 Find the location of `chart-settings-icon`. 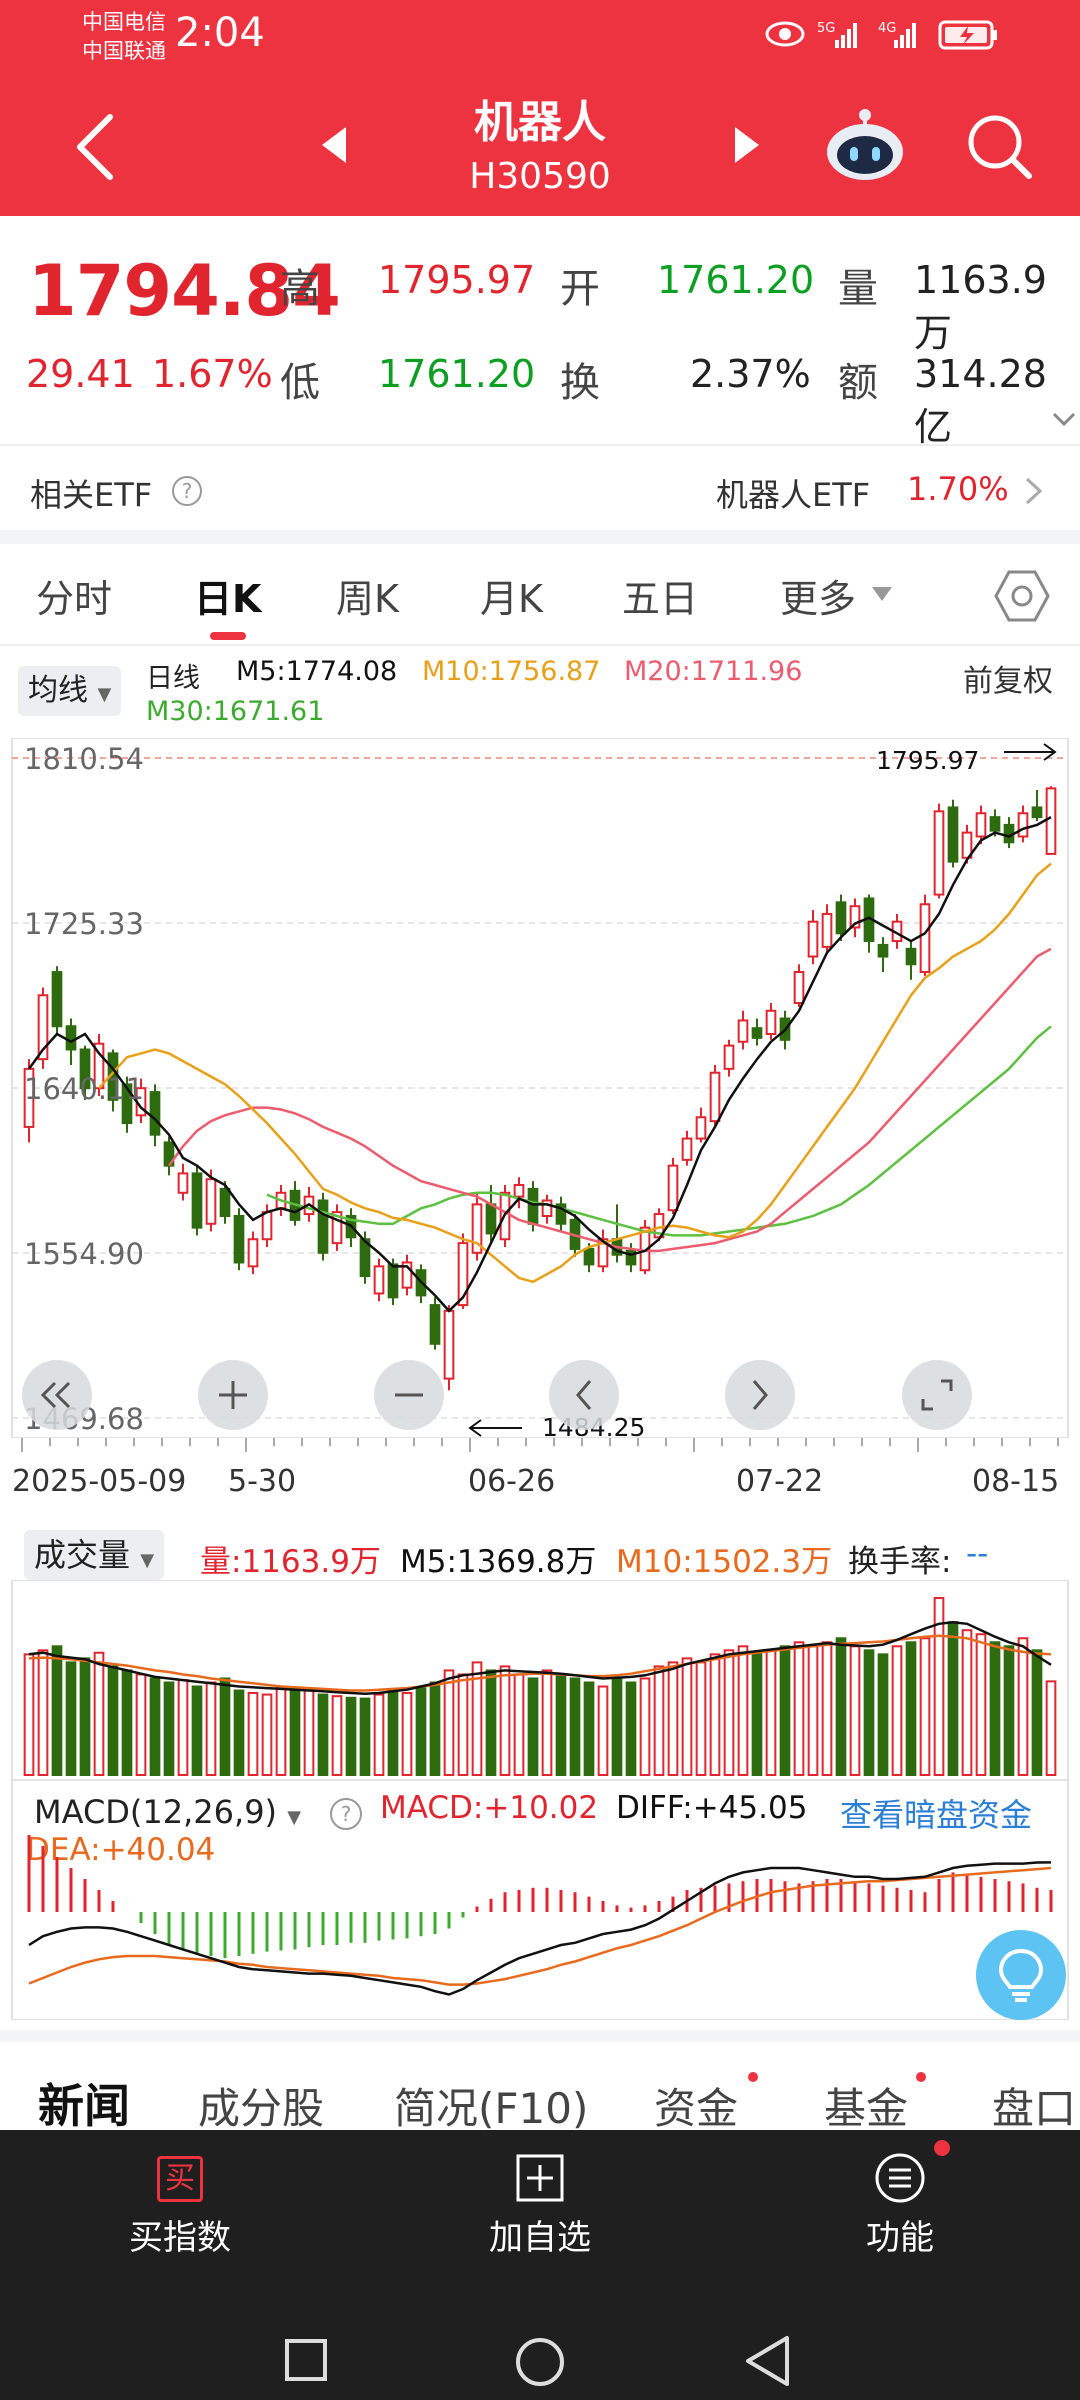

chart-settings-icon is located at coordinates (1022, 596).